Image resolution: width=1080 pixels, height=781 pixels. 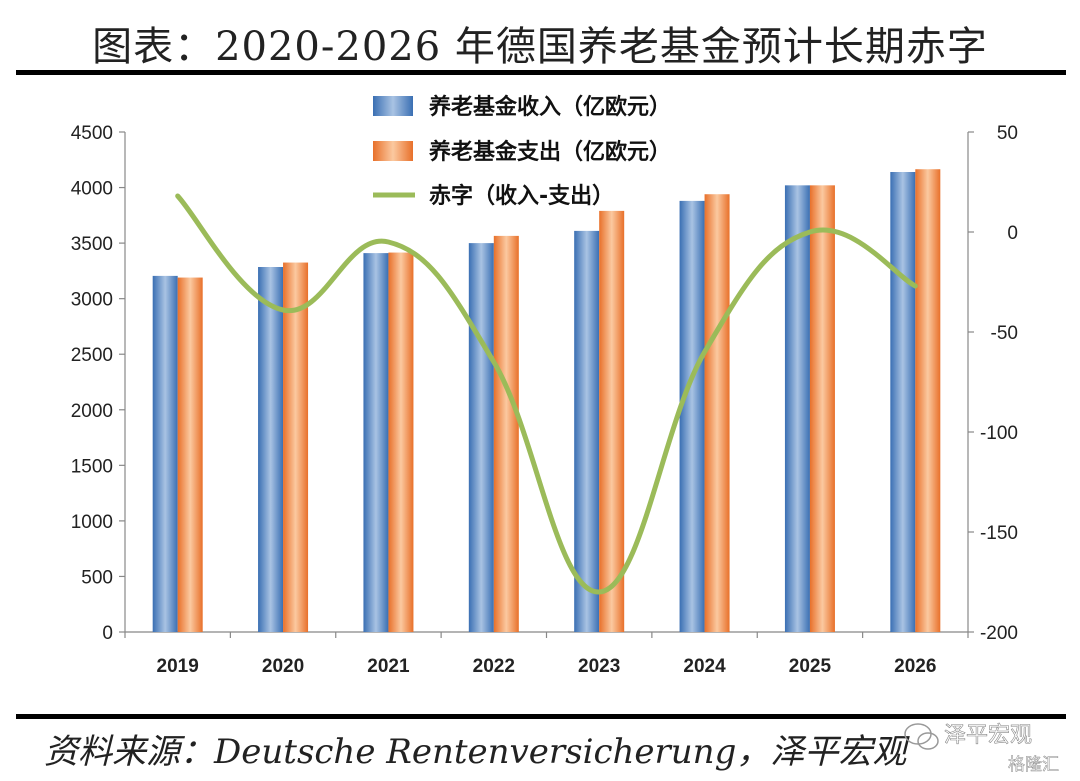 I want to click on source-divider, so click(x=541, y=716).